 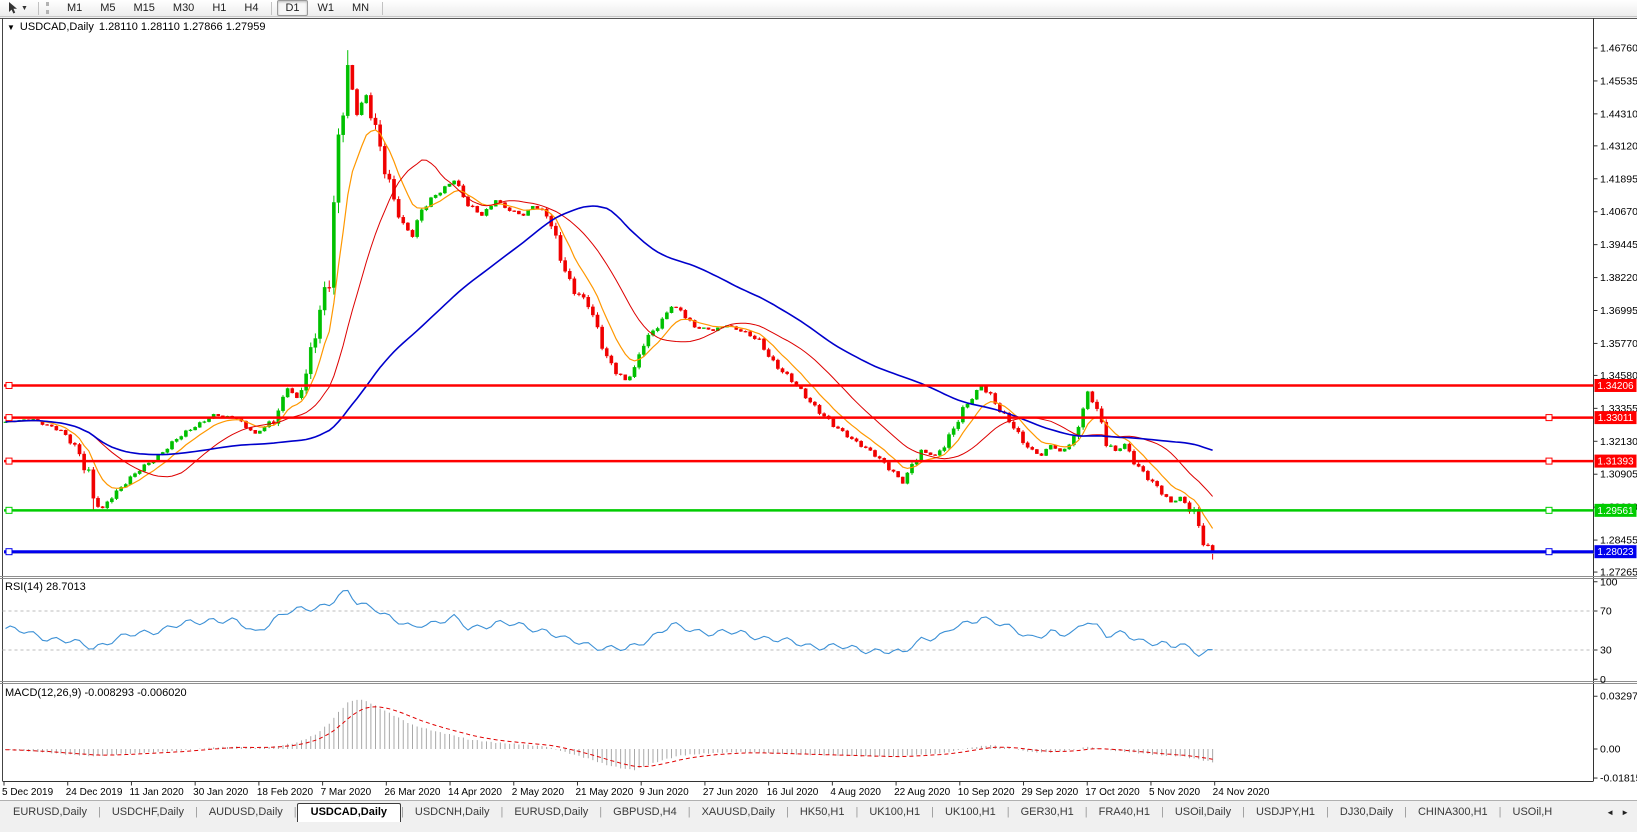 I want to click on price-line-badge-text: 1.28023, so click(x=1615, y=552).